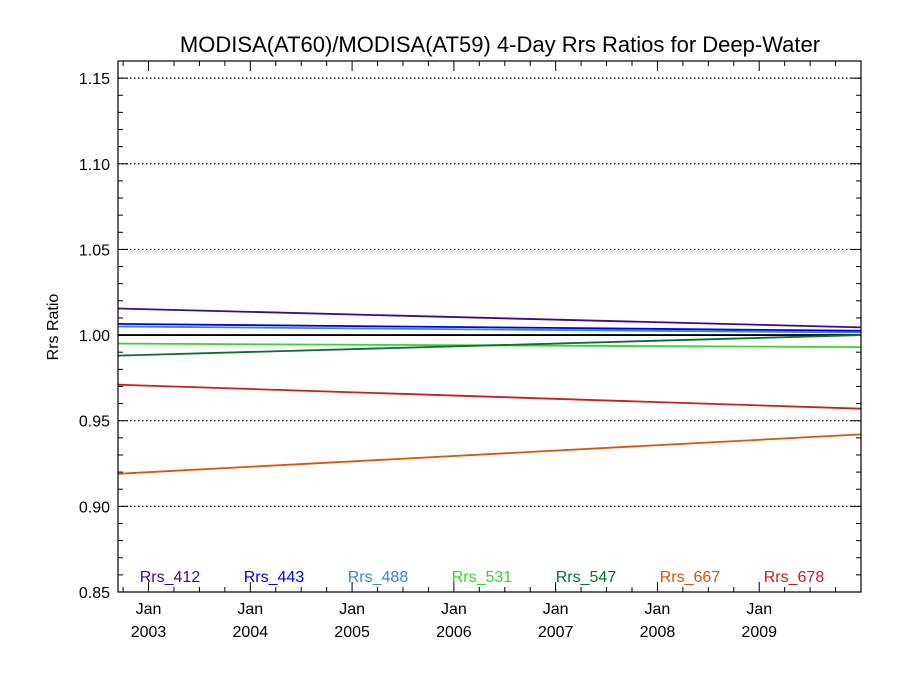  Describe the element at coordinates (454, 632) in the screenshot. I see `x-tick-year: 2006` at that location.